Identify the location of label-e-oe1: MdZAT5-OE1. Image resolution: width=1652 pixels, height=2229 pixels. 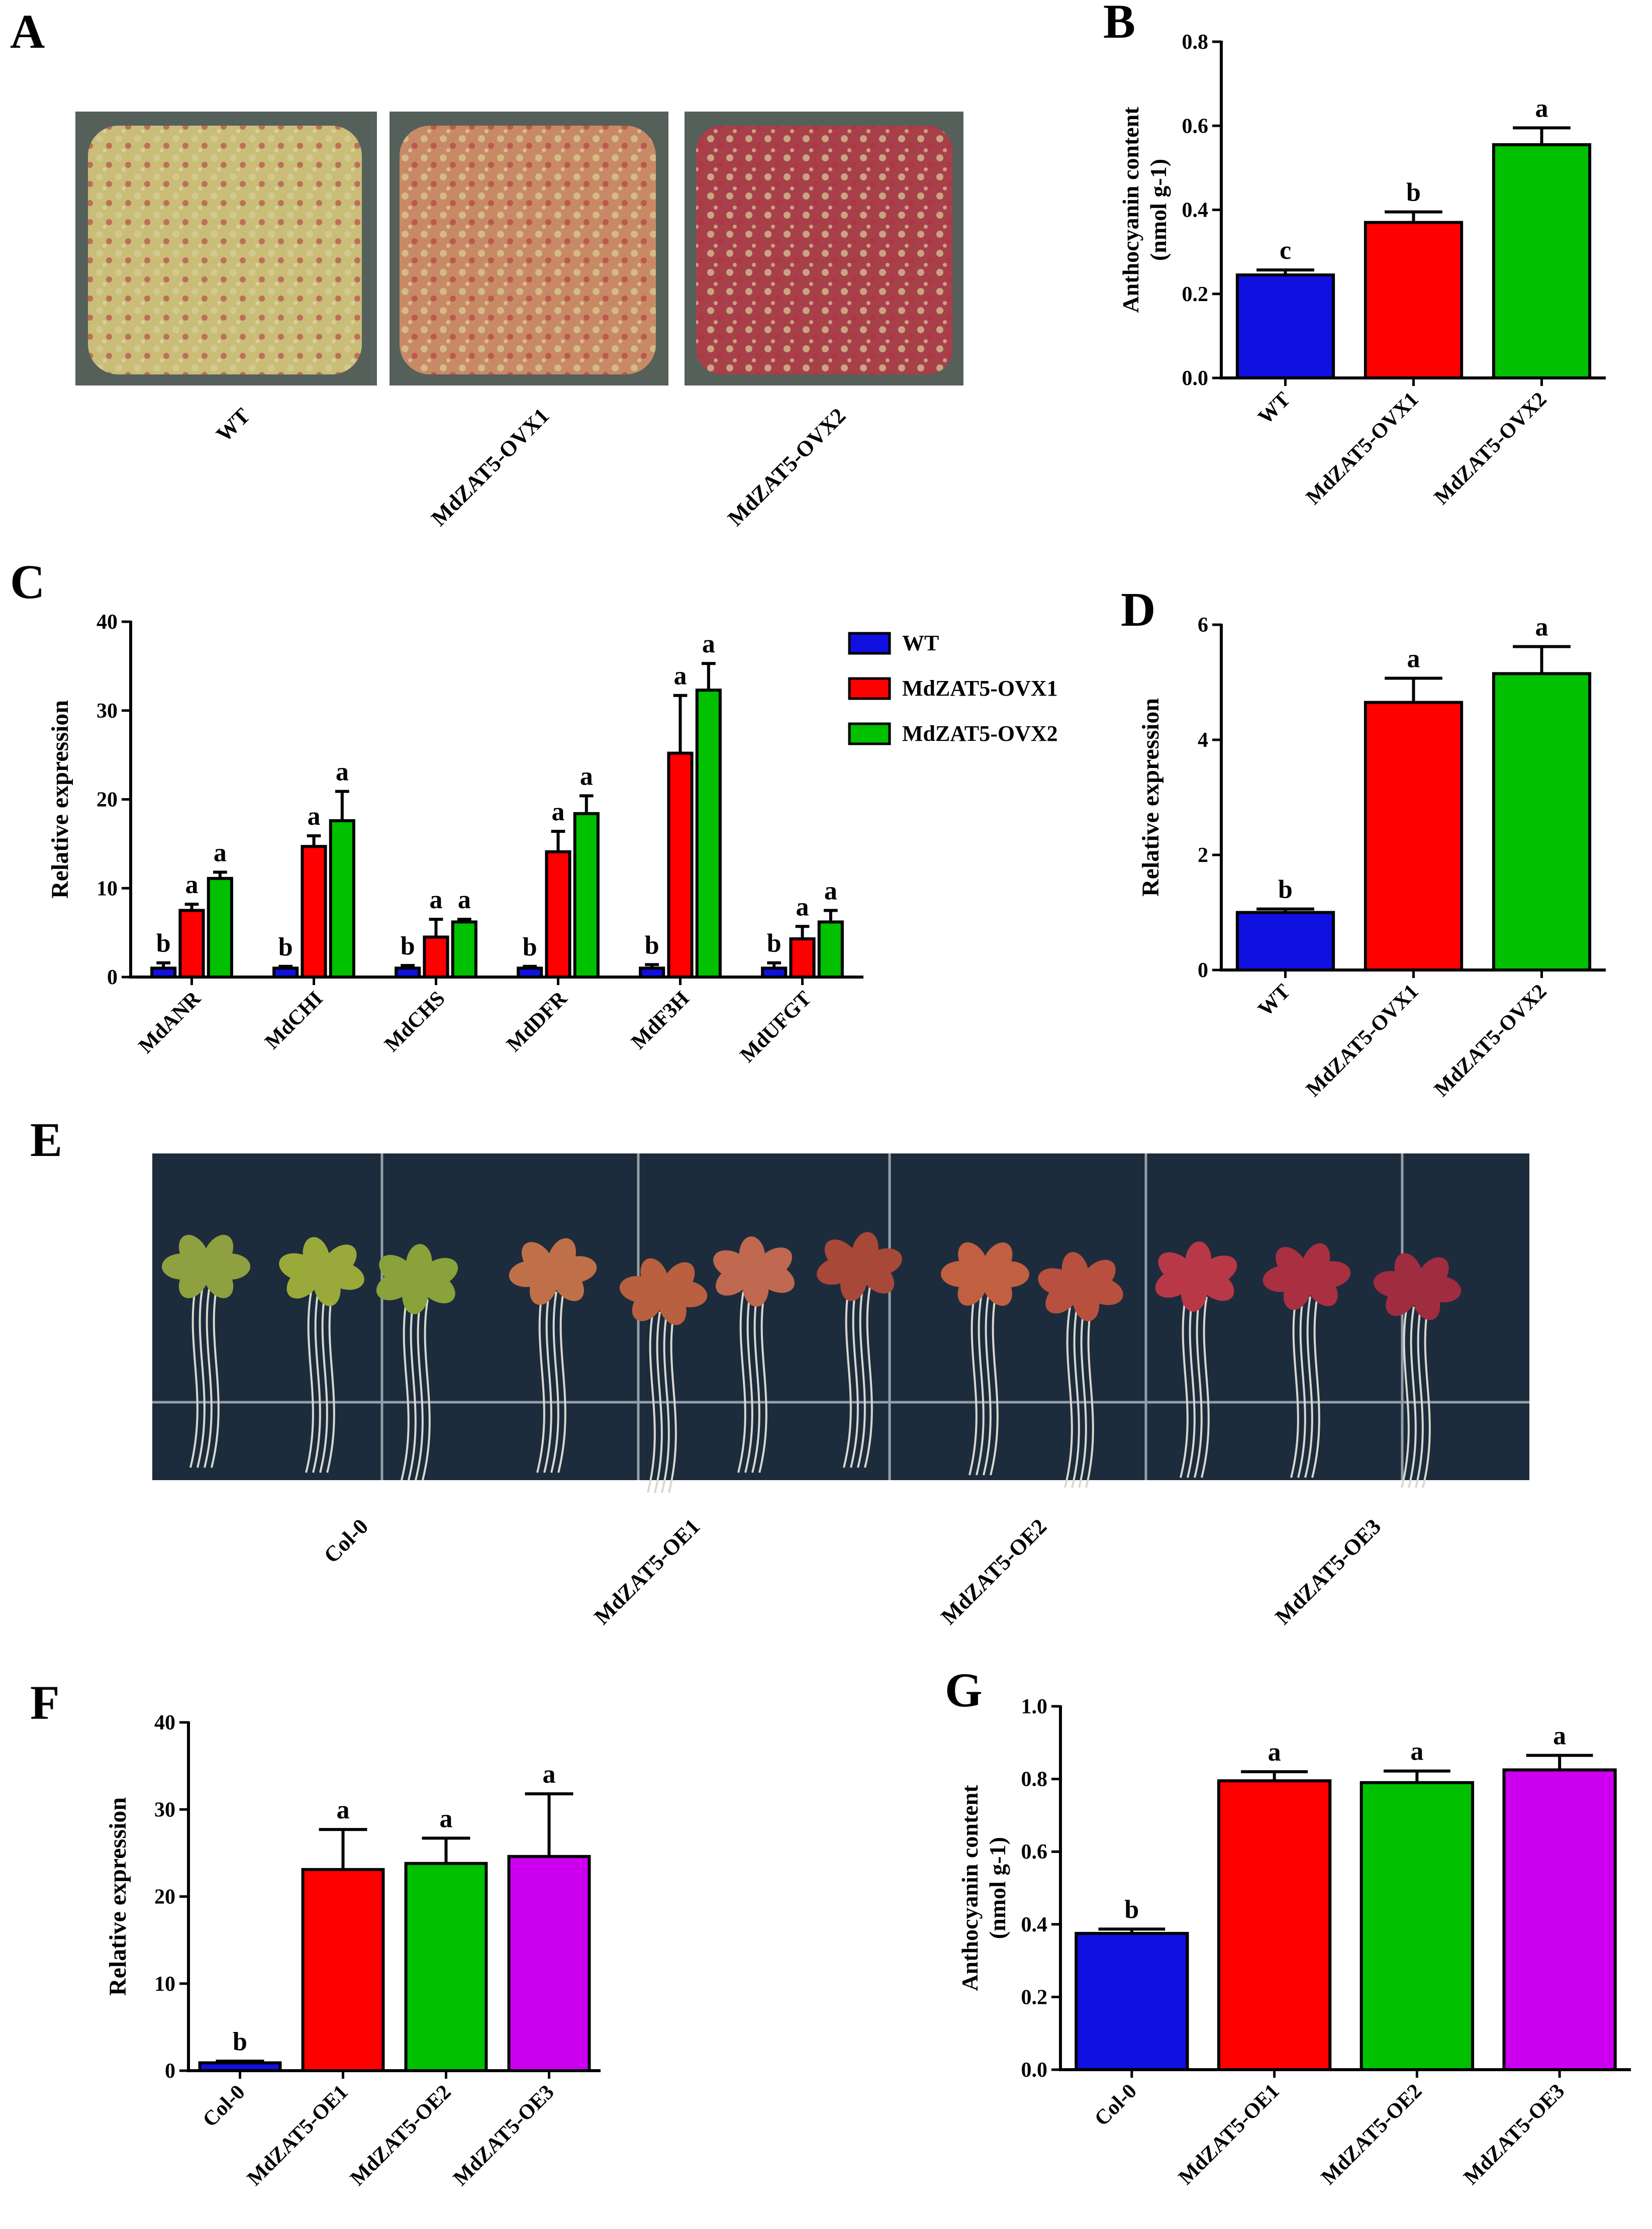
(647, 1571).